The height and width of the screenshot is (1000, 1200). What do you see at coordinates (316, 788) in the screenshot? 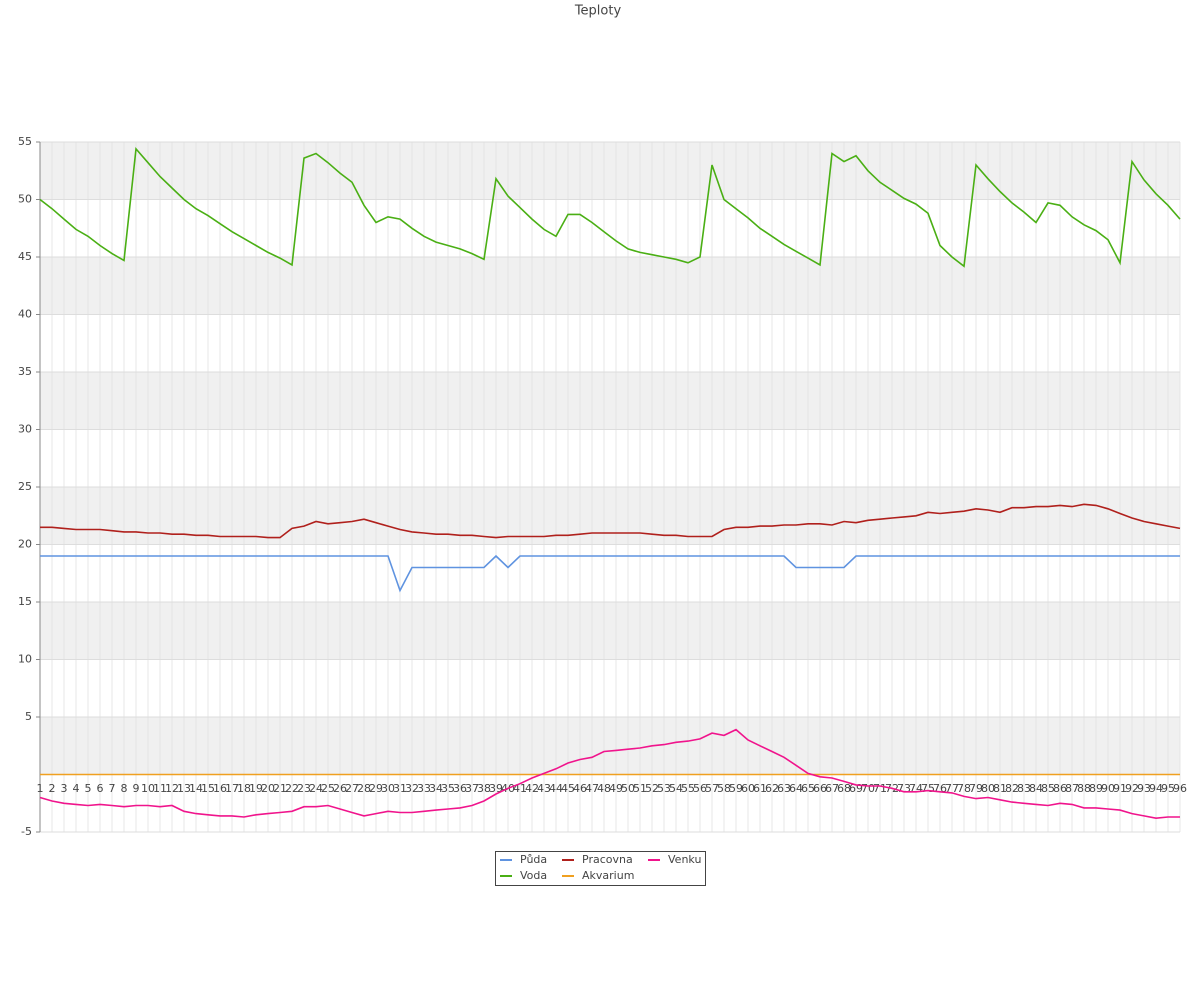
I see `x-tick-label: 24` at bounding box center [316, 788].